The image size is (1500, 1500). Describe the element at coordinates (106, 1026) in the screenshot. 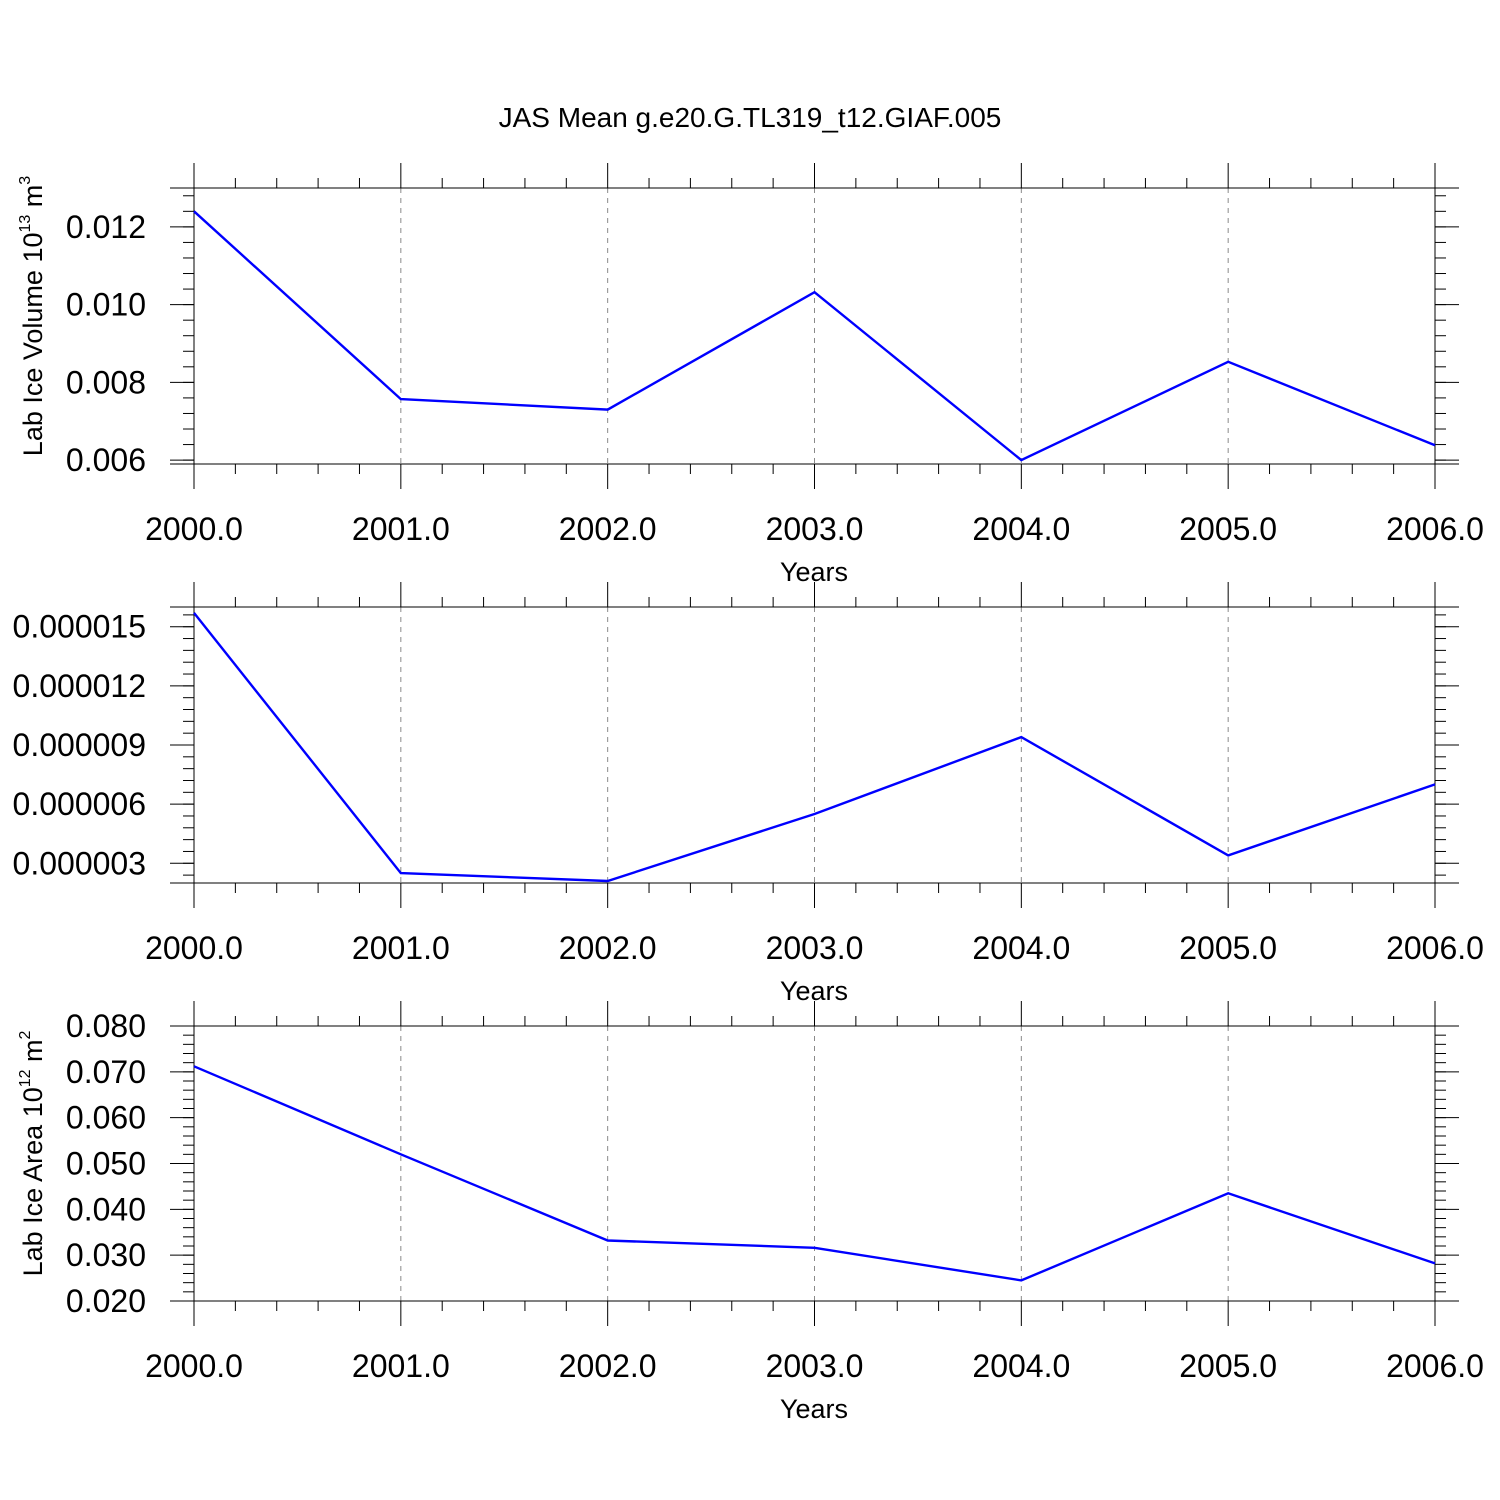

I see `y-tick-label: 0.080` at that location.